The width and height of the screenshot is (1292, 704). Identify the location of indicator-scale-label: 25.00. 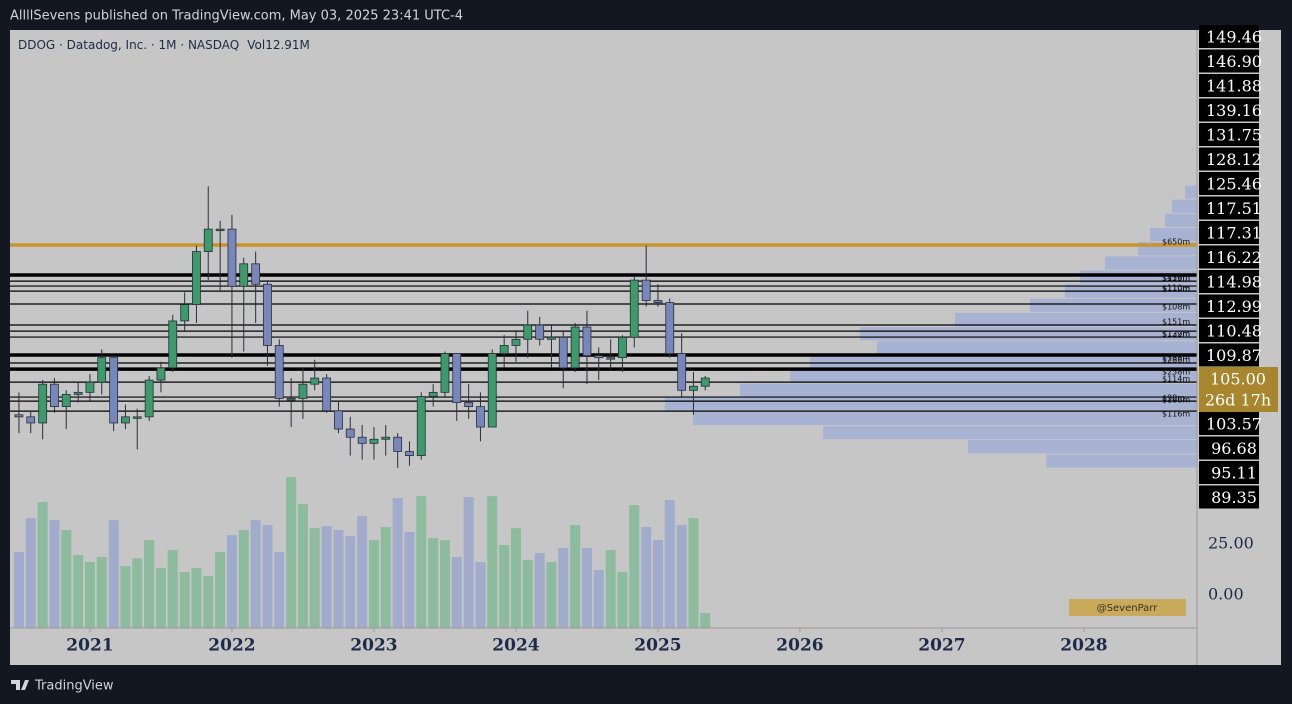
(1231, 543).